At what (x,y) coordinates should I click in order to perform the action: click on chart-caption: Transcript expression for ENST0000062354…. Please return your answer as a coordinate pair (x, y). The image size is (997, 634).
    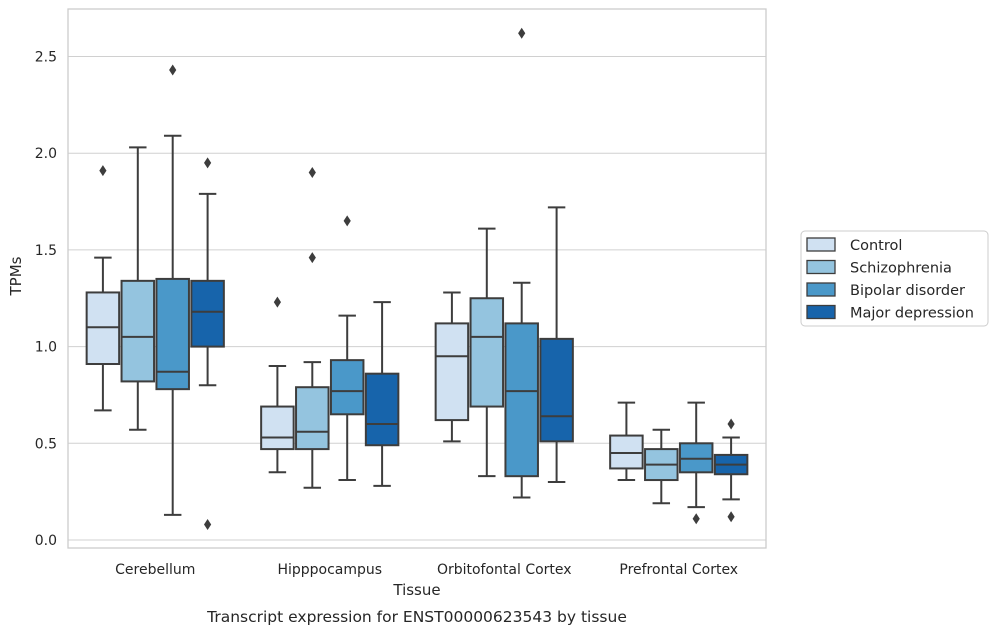
    Looking at the image, I should click on (416, 617).